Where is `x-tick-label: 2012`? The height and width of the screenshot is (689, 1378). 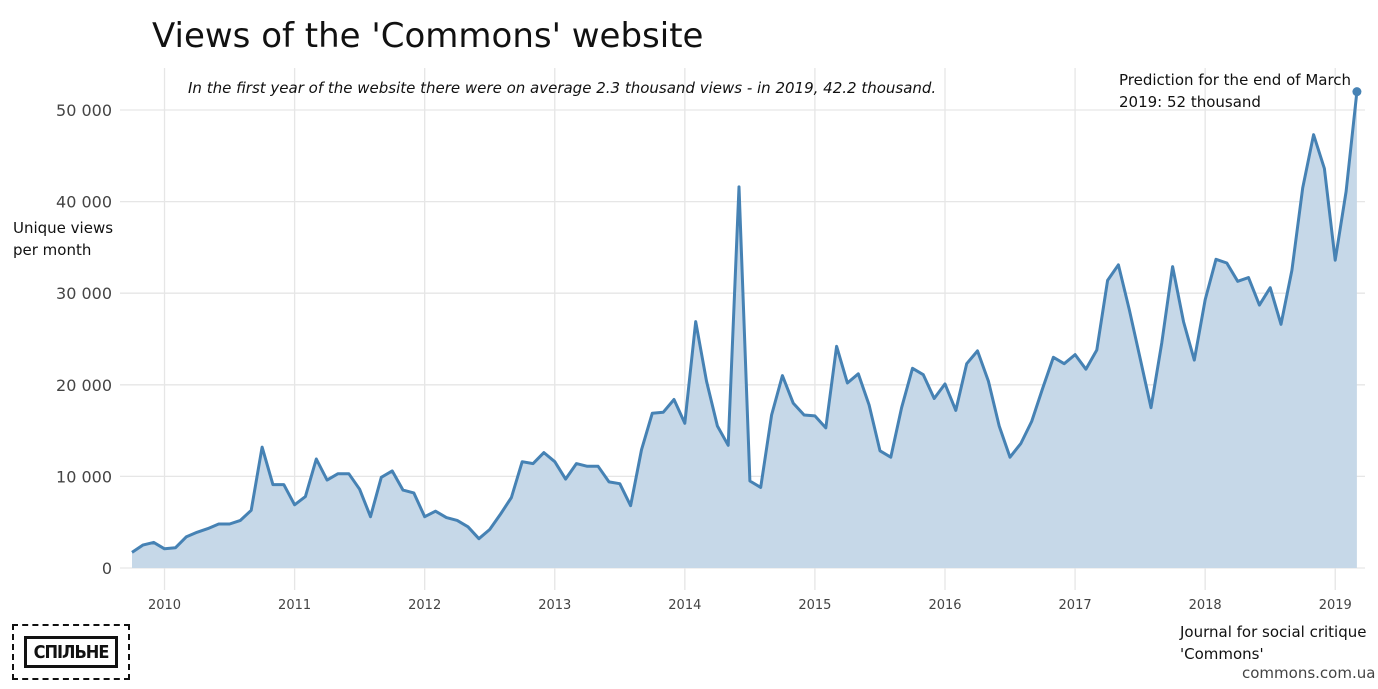 x-tick-label: 2012 is located at coordinates (424, 605).